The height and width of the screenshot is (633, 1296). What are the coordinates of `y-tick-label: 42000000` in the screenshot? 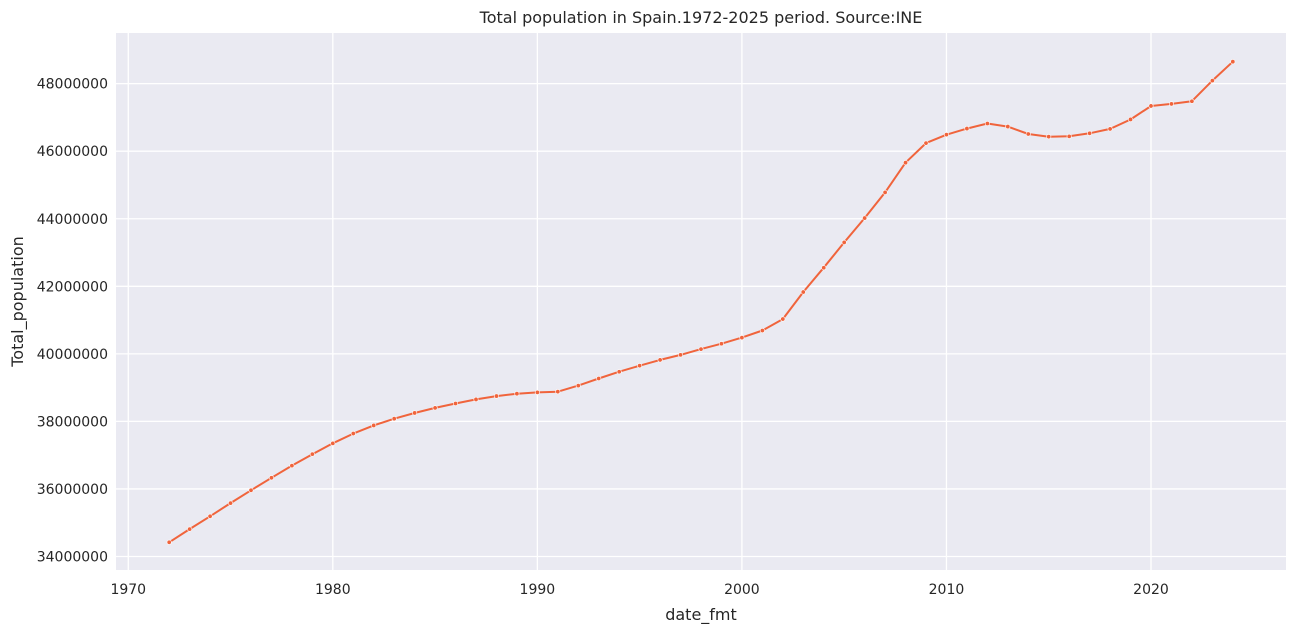 It's located at (72, 287).